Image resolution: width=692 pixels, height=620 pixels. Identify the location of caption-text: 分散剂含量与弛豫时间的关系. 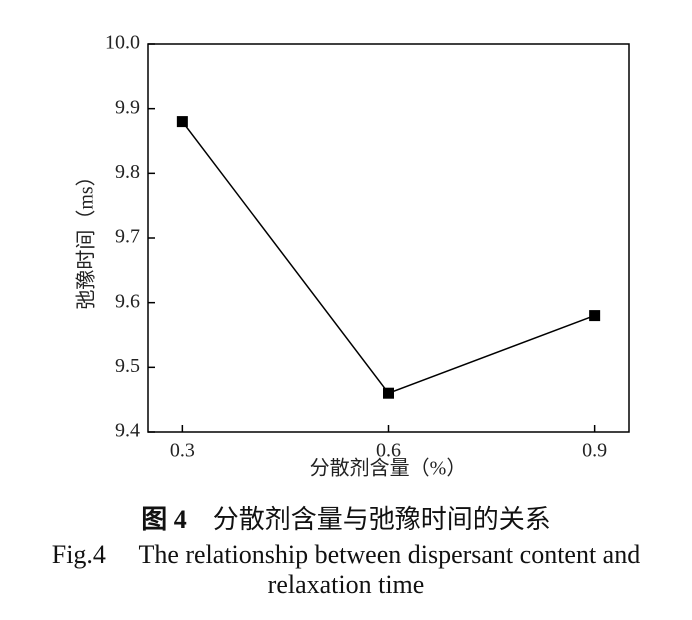
(381, 519).